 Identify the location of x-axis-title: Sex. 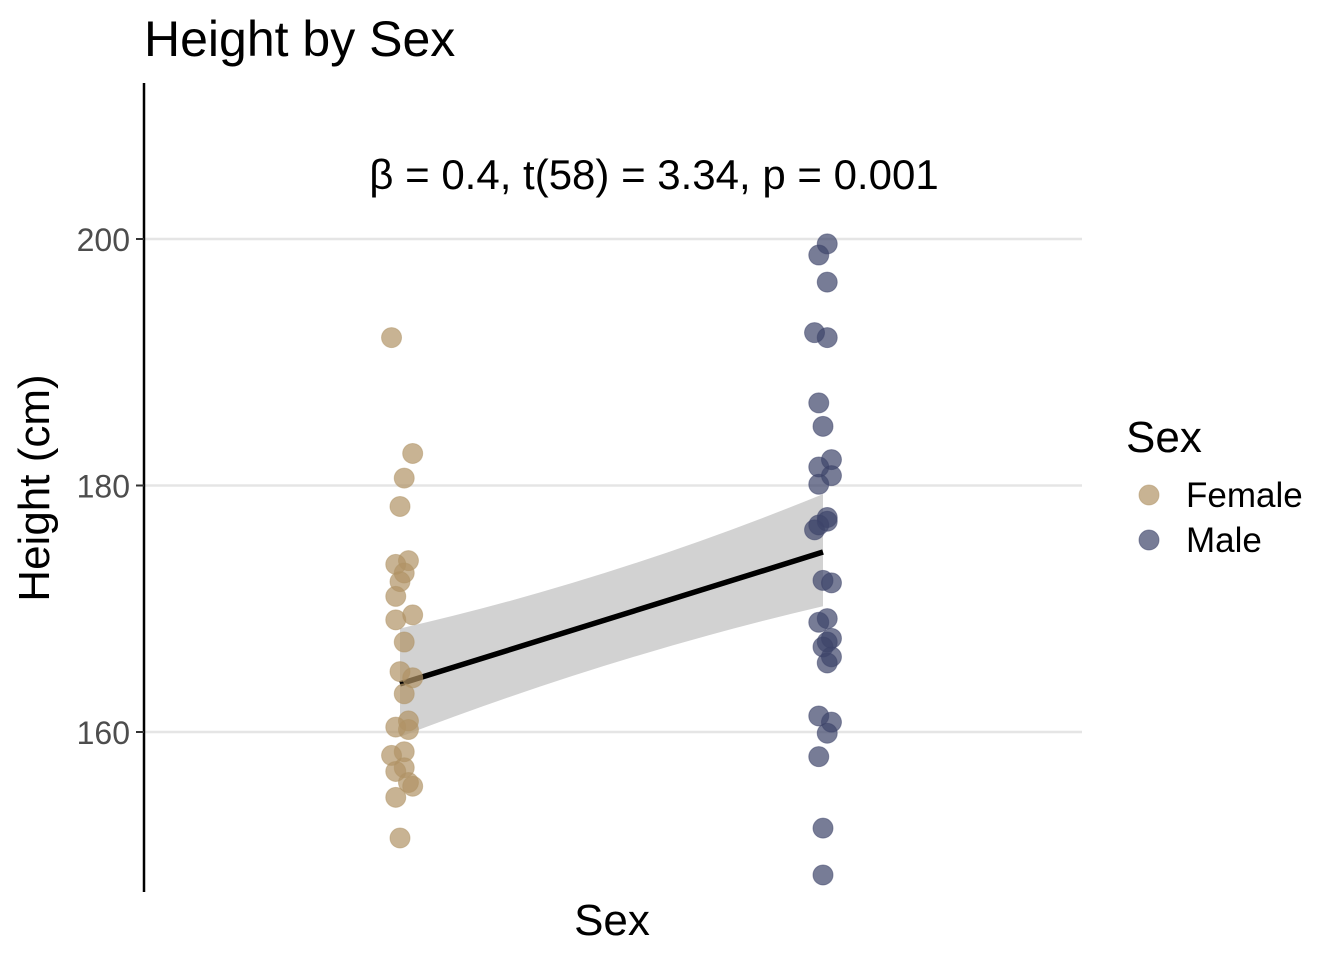
(612, 920).